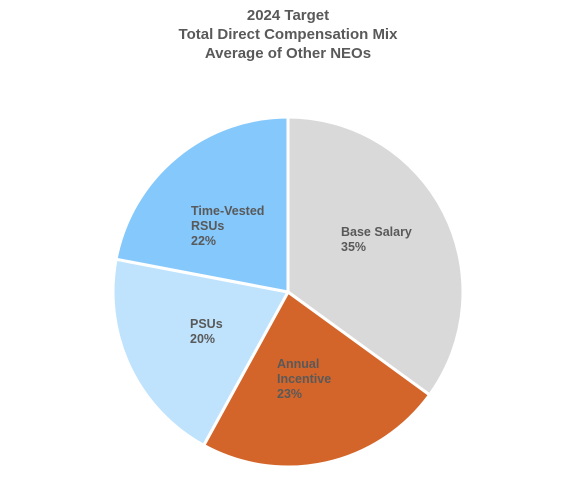  Describe the element at coordinates (353, 247) in the screenshot. I see `slice-percent-label: 35%` at that location.